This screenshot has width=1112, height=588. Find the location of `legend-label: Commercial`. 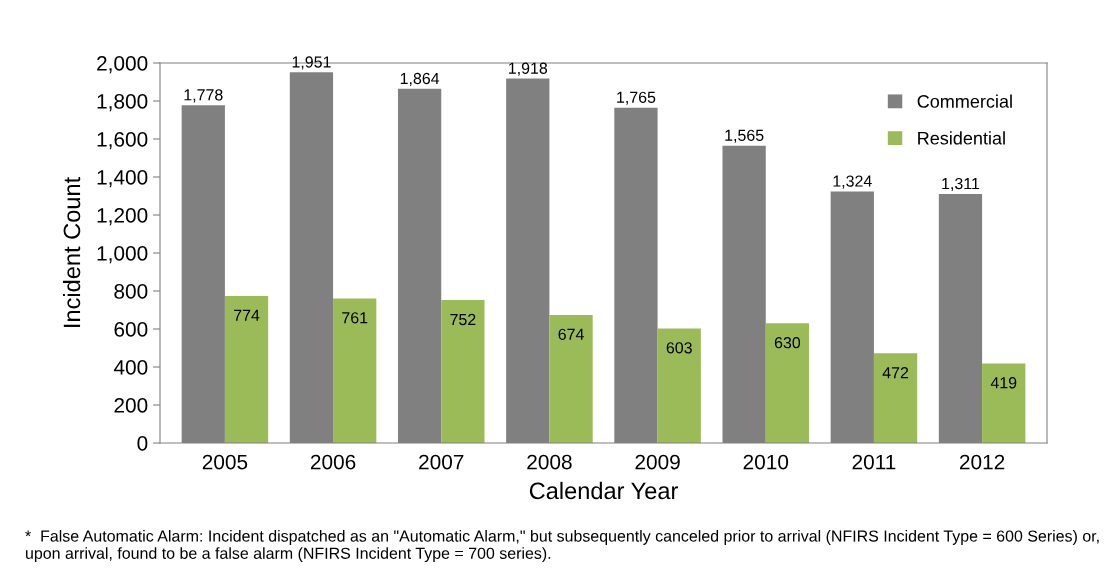

legend-label: Commercial is located at coordinates (964, 101).